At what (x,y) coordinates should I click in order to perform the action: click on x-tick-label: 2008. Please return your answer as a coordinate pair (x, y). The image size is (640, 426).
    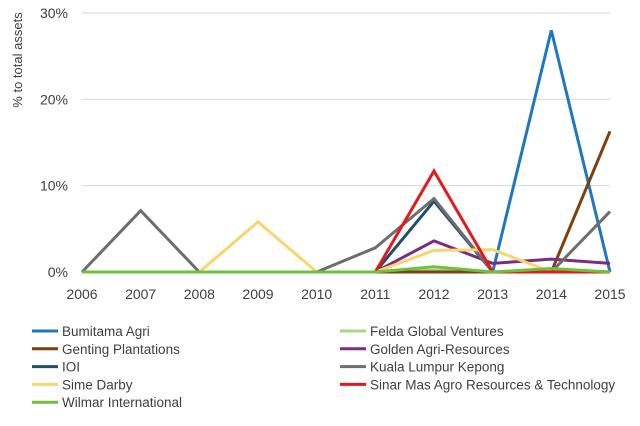
    Looking at the image, I should click on (199, 294).